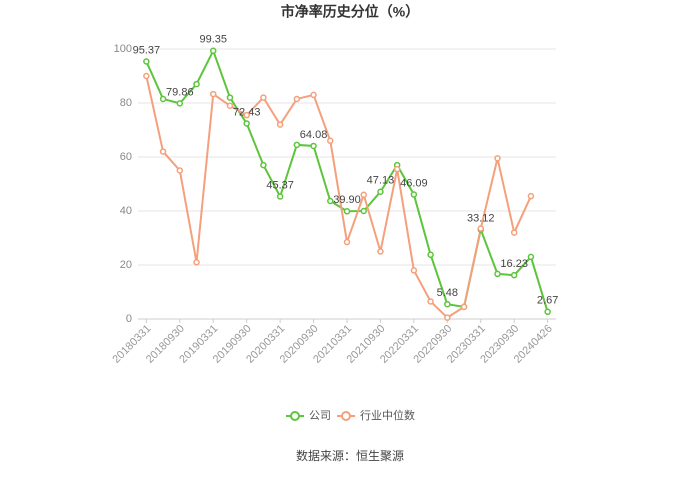 The image size is (700, 479). I want to click on legend-label: 行业中位数, so click(387, 415).